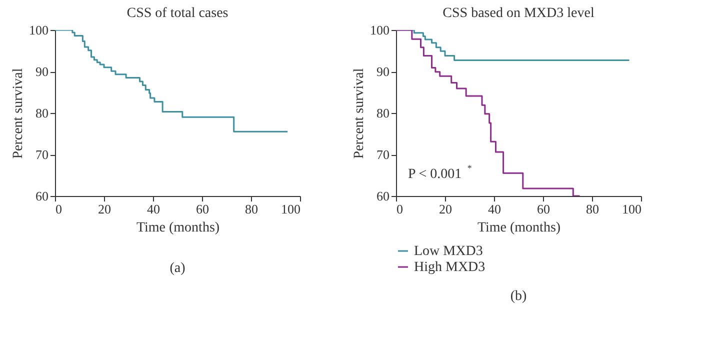 This screenshot has height=348, width=722. Describe the element at coordinates (518, 13) in the screenshot. I see `chart-title: CSS based on MXD3 level` at that location.